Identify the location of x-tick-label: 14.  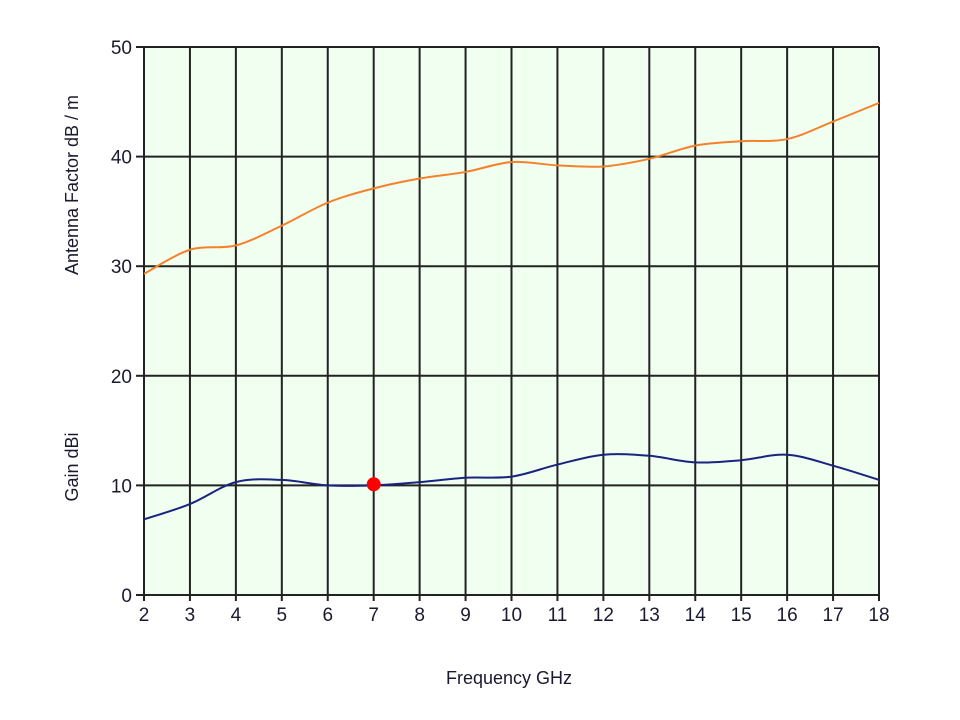
(696, 615).